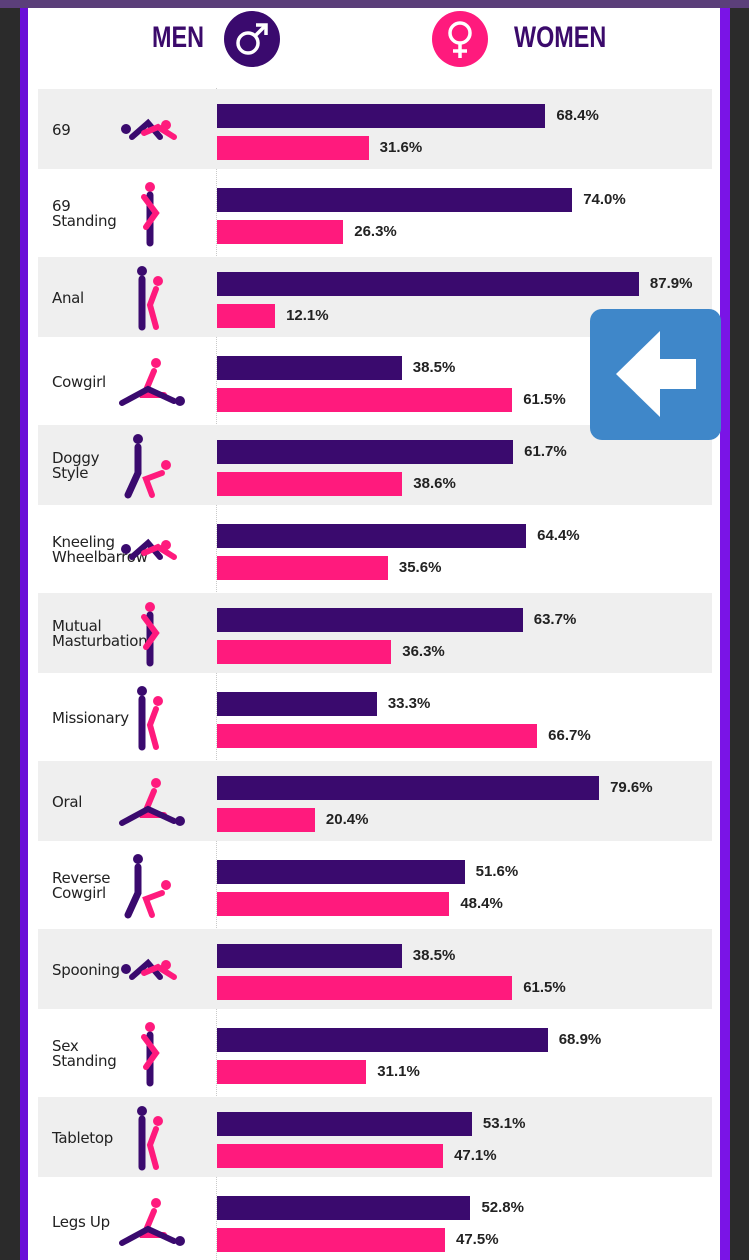 The width and height of the screenshot is (749, 1260). Describe the element at coordinates (502, 1207) in the screenshot. I see `men-value-label: 52.8%` at that location.